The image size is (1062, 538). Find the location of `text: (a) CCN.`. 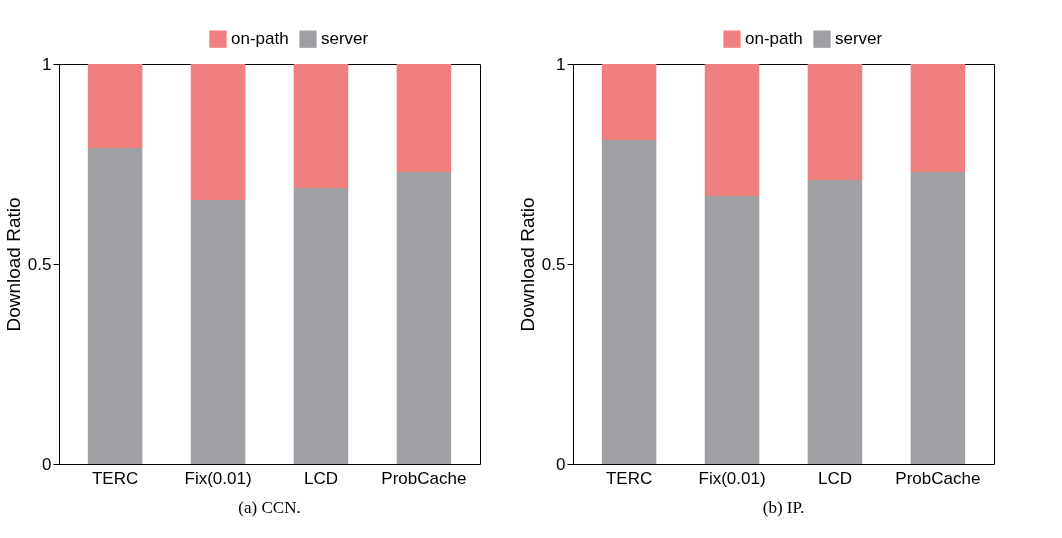

text: (a) CCN. is located at coordinates (269, 507).